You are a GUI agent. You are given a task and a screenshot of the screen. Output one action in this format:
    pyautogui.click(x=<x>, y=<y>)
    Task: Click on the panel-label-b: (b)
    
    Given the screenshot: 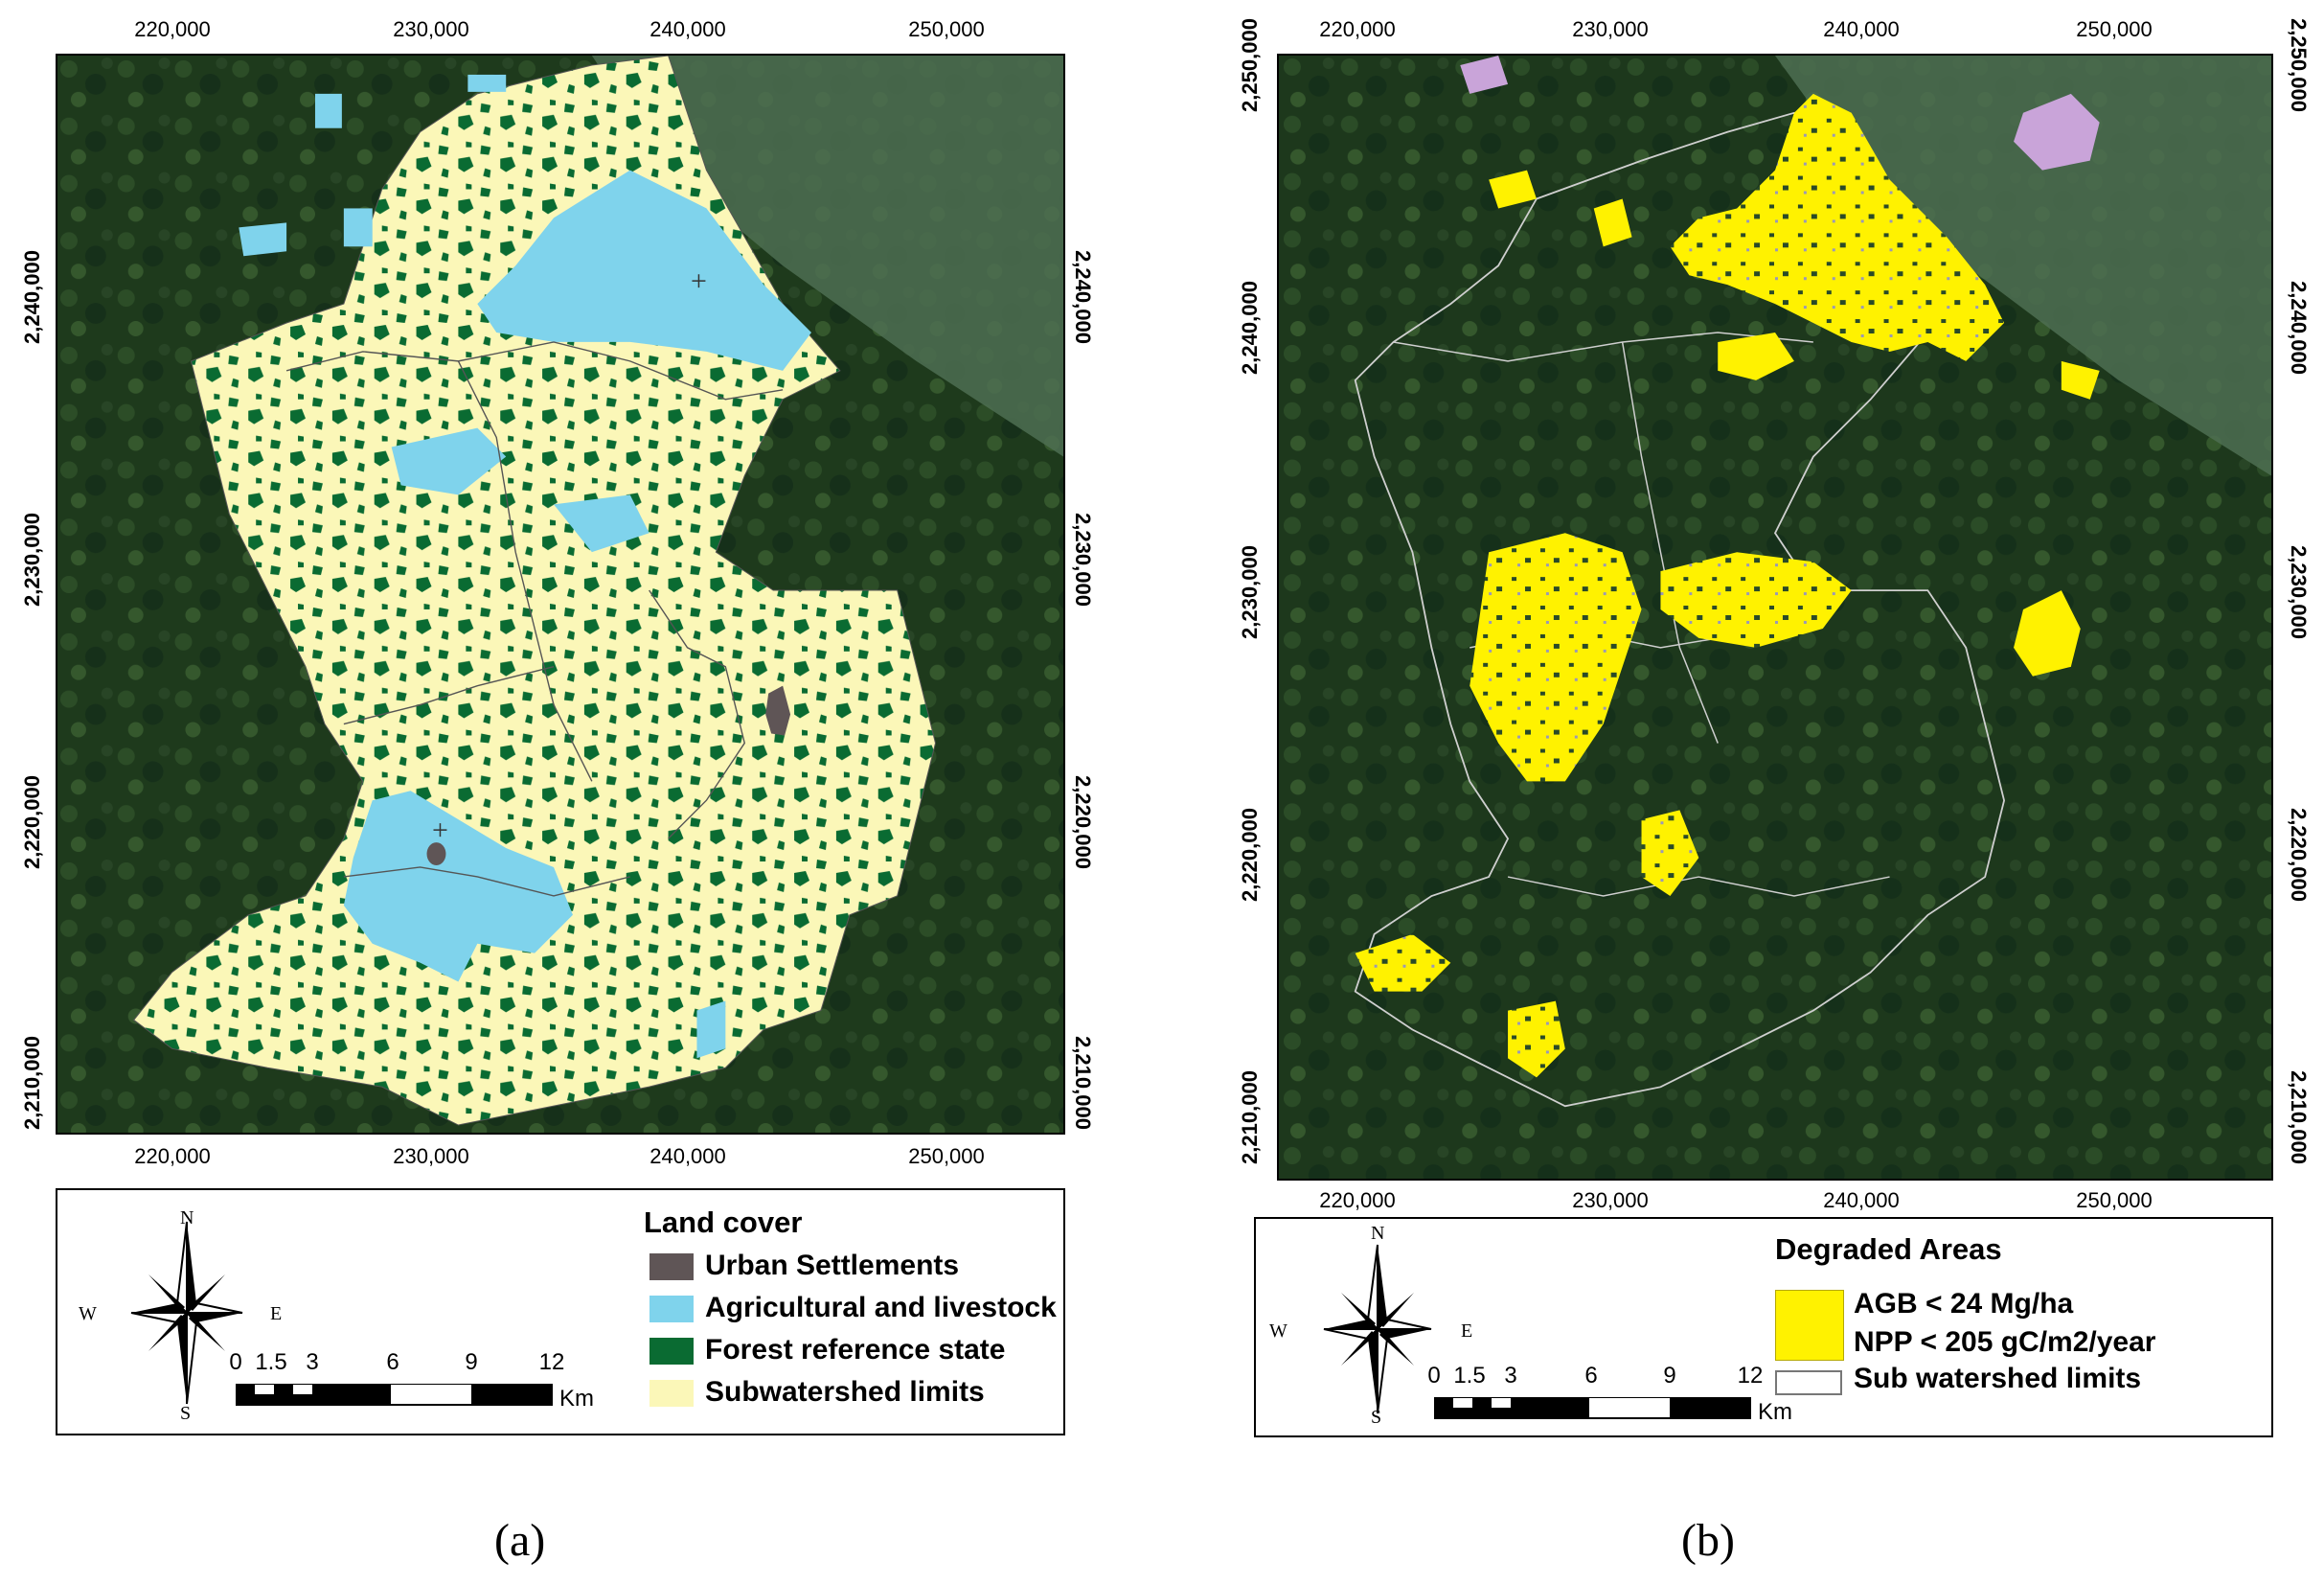 What is the action you would take?
    pyautogui.click(x=1708, y=1540)
    